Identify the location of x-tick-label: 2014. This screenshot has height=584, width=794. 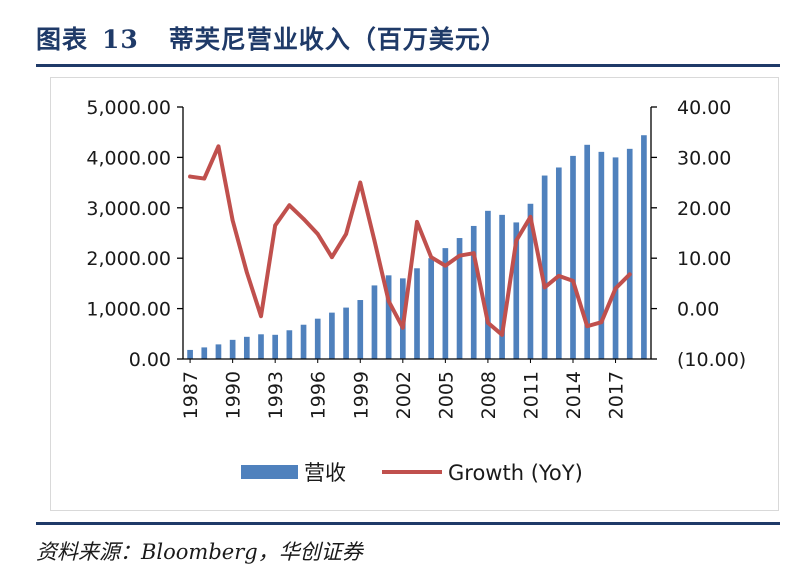
(574, 395).